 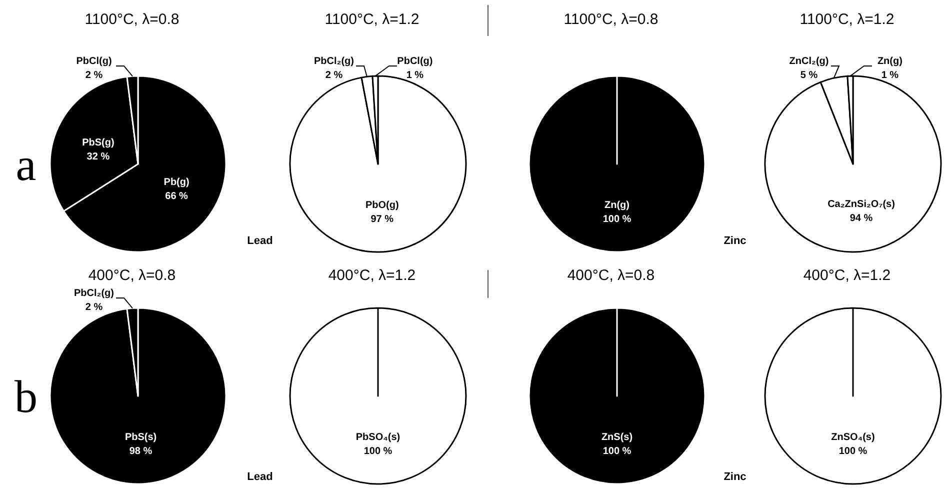 What do you see at coordinates (809, 75) in the screenshot?
I see `data-label: 5 %` at bounding box center [809, 75].